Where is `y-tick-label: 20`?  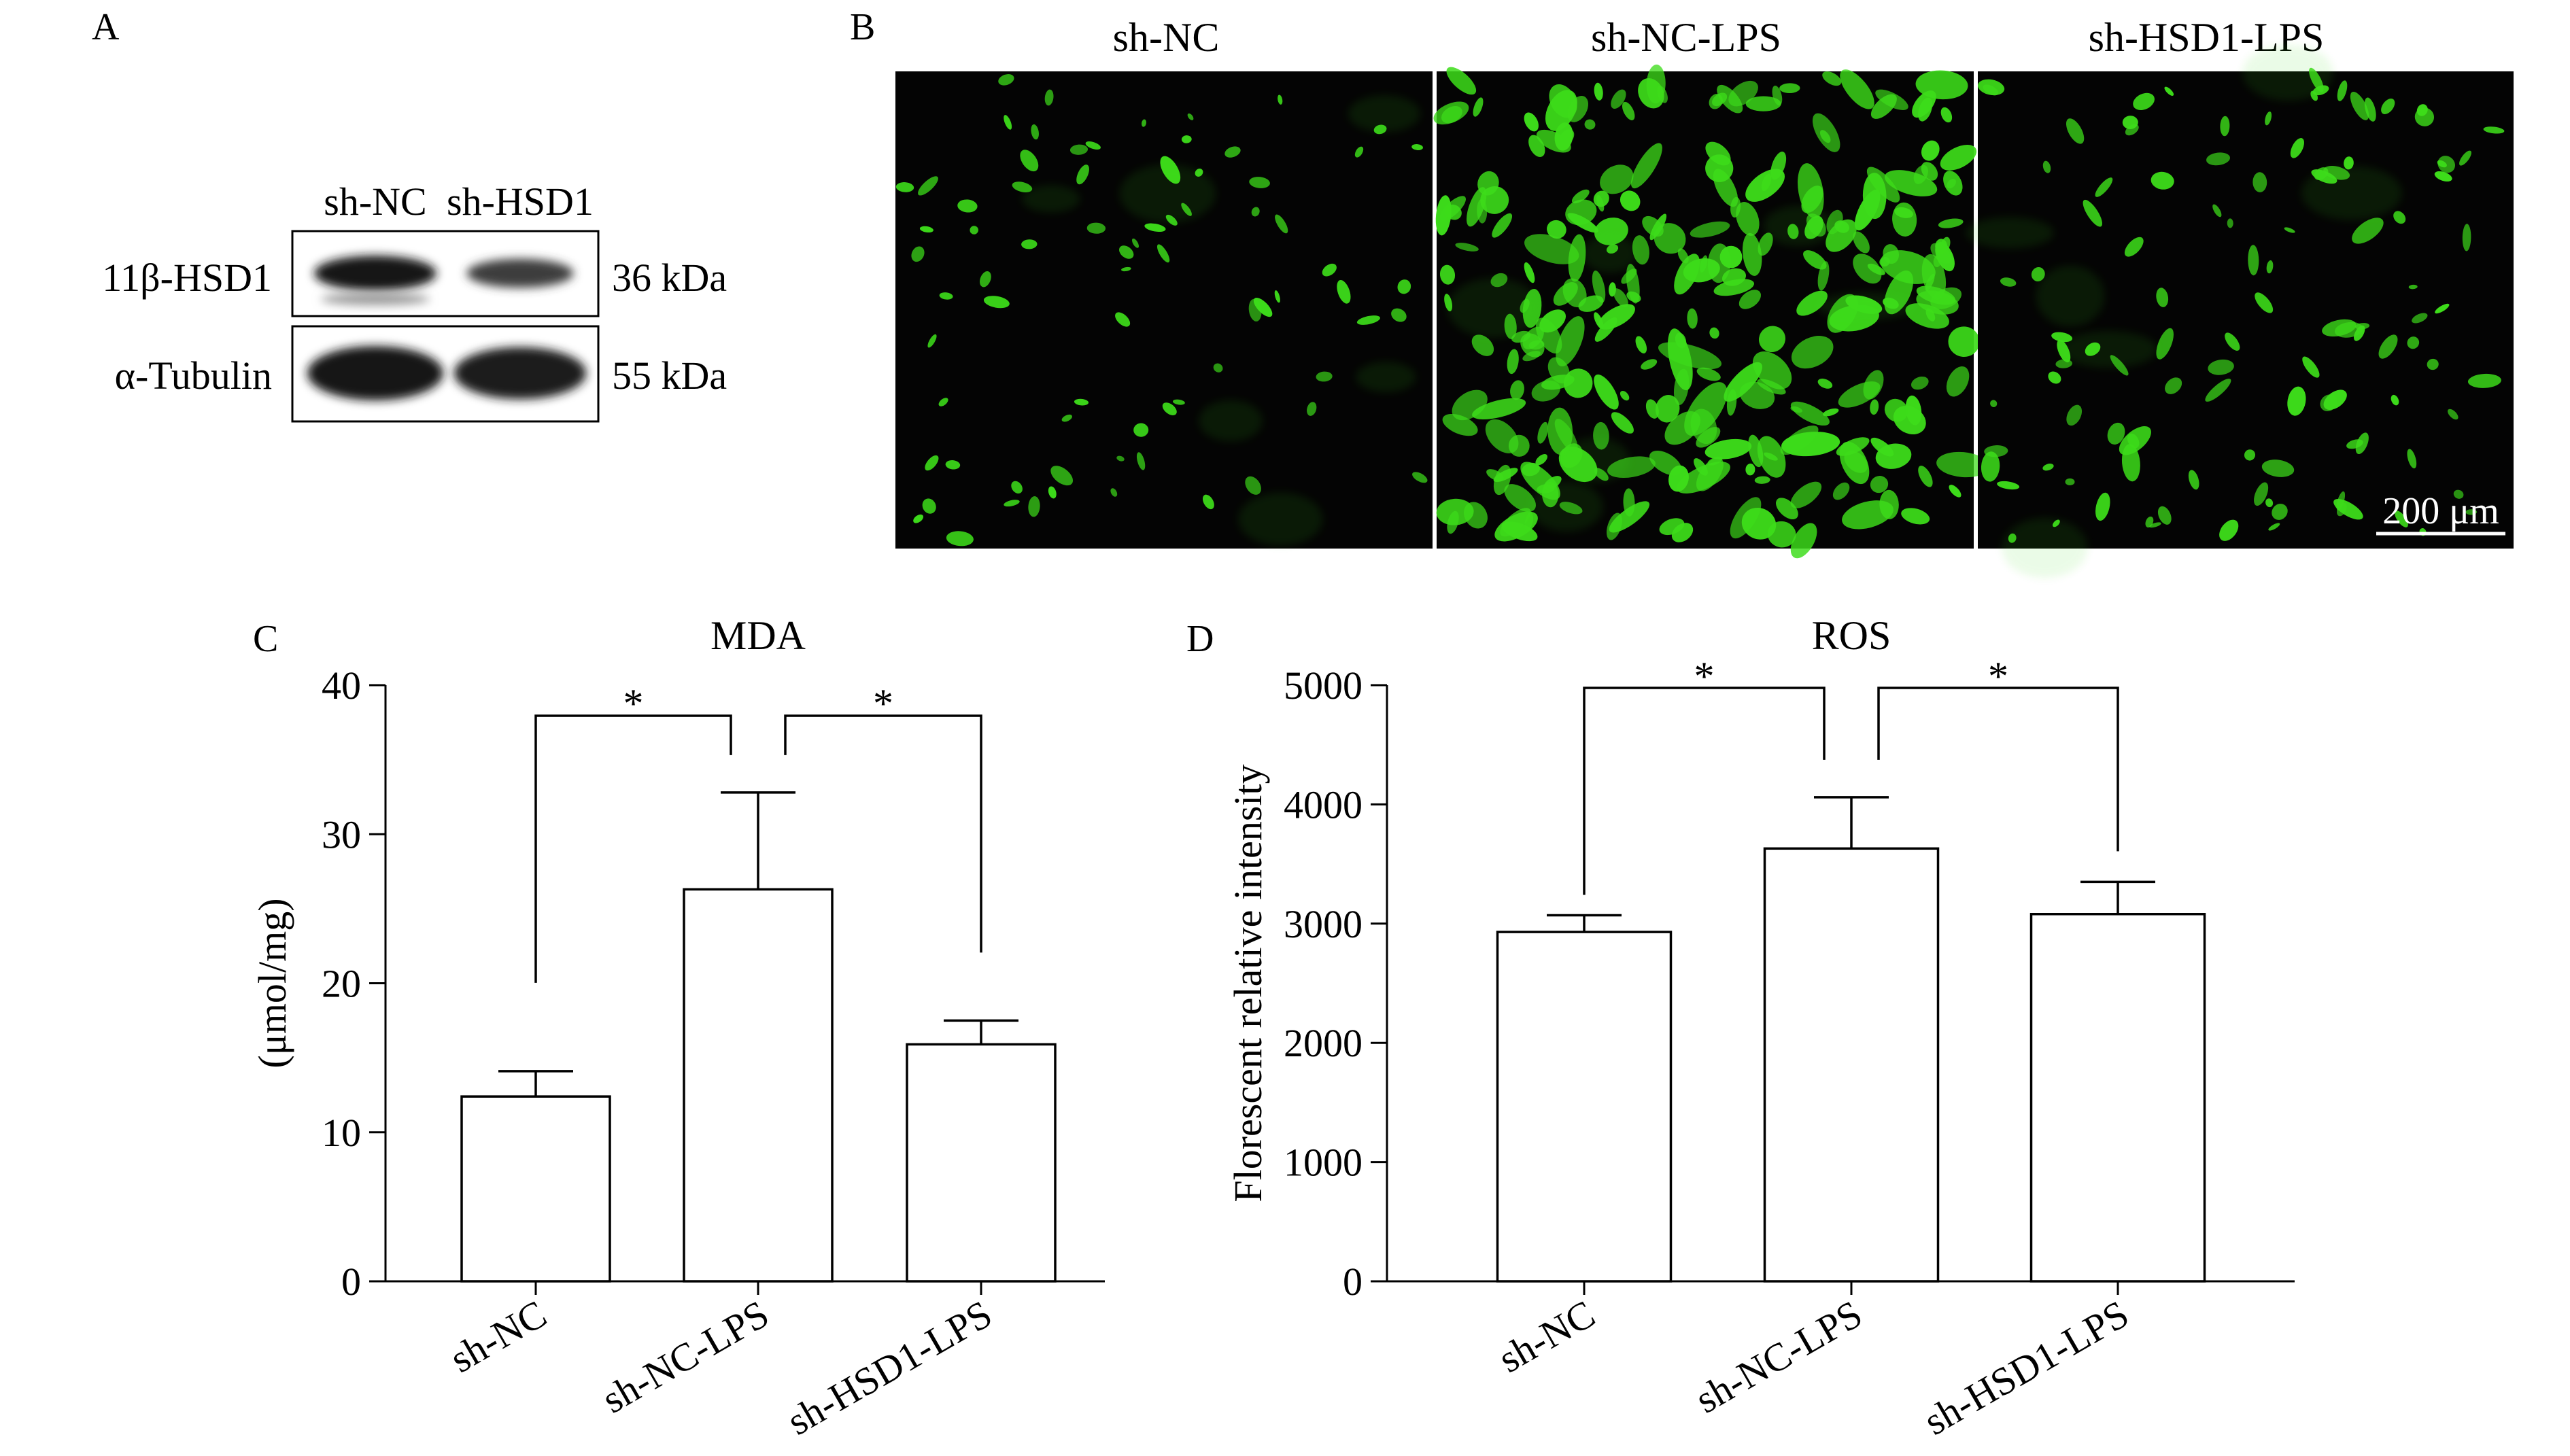 y-tick-label: 20 is located at coordinates (341, 984).